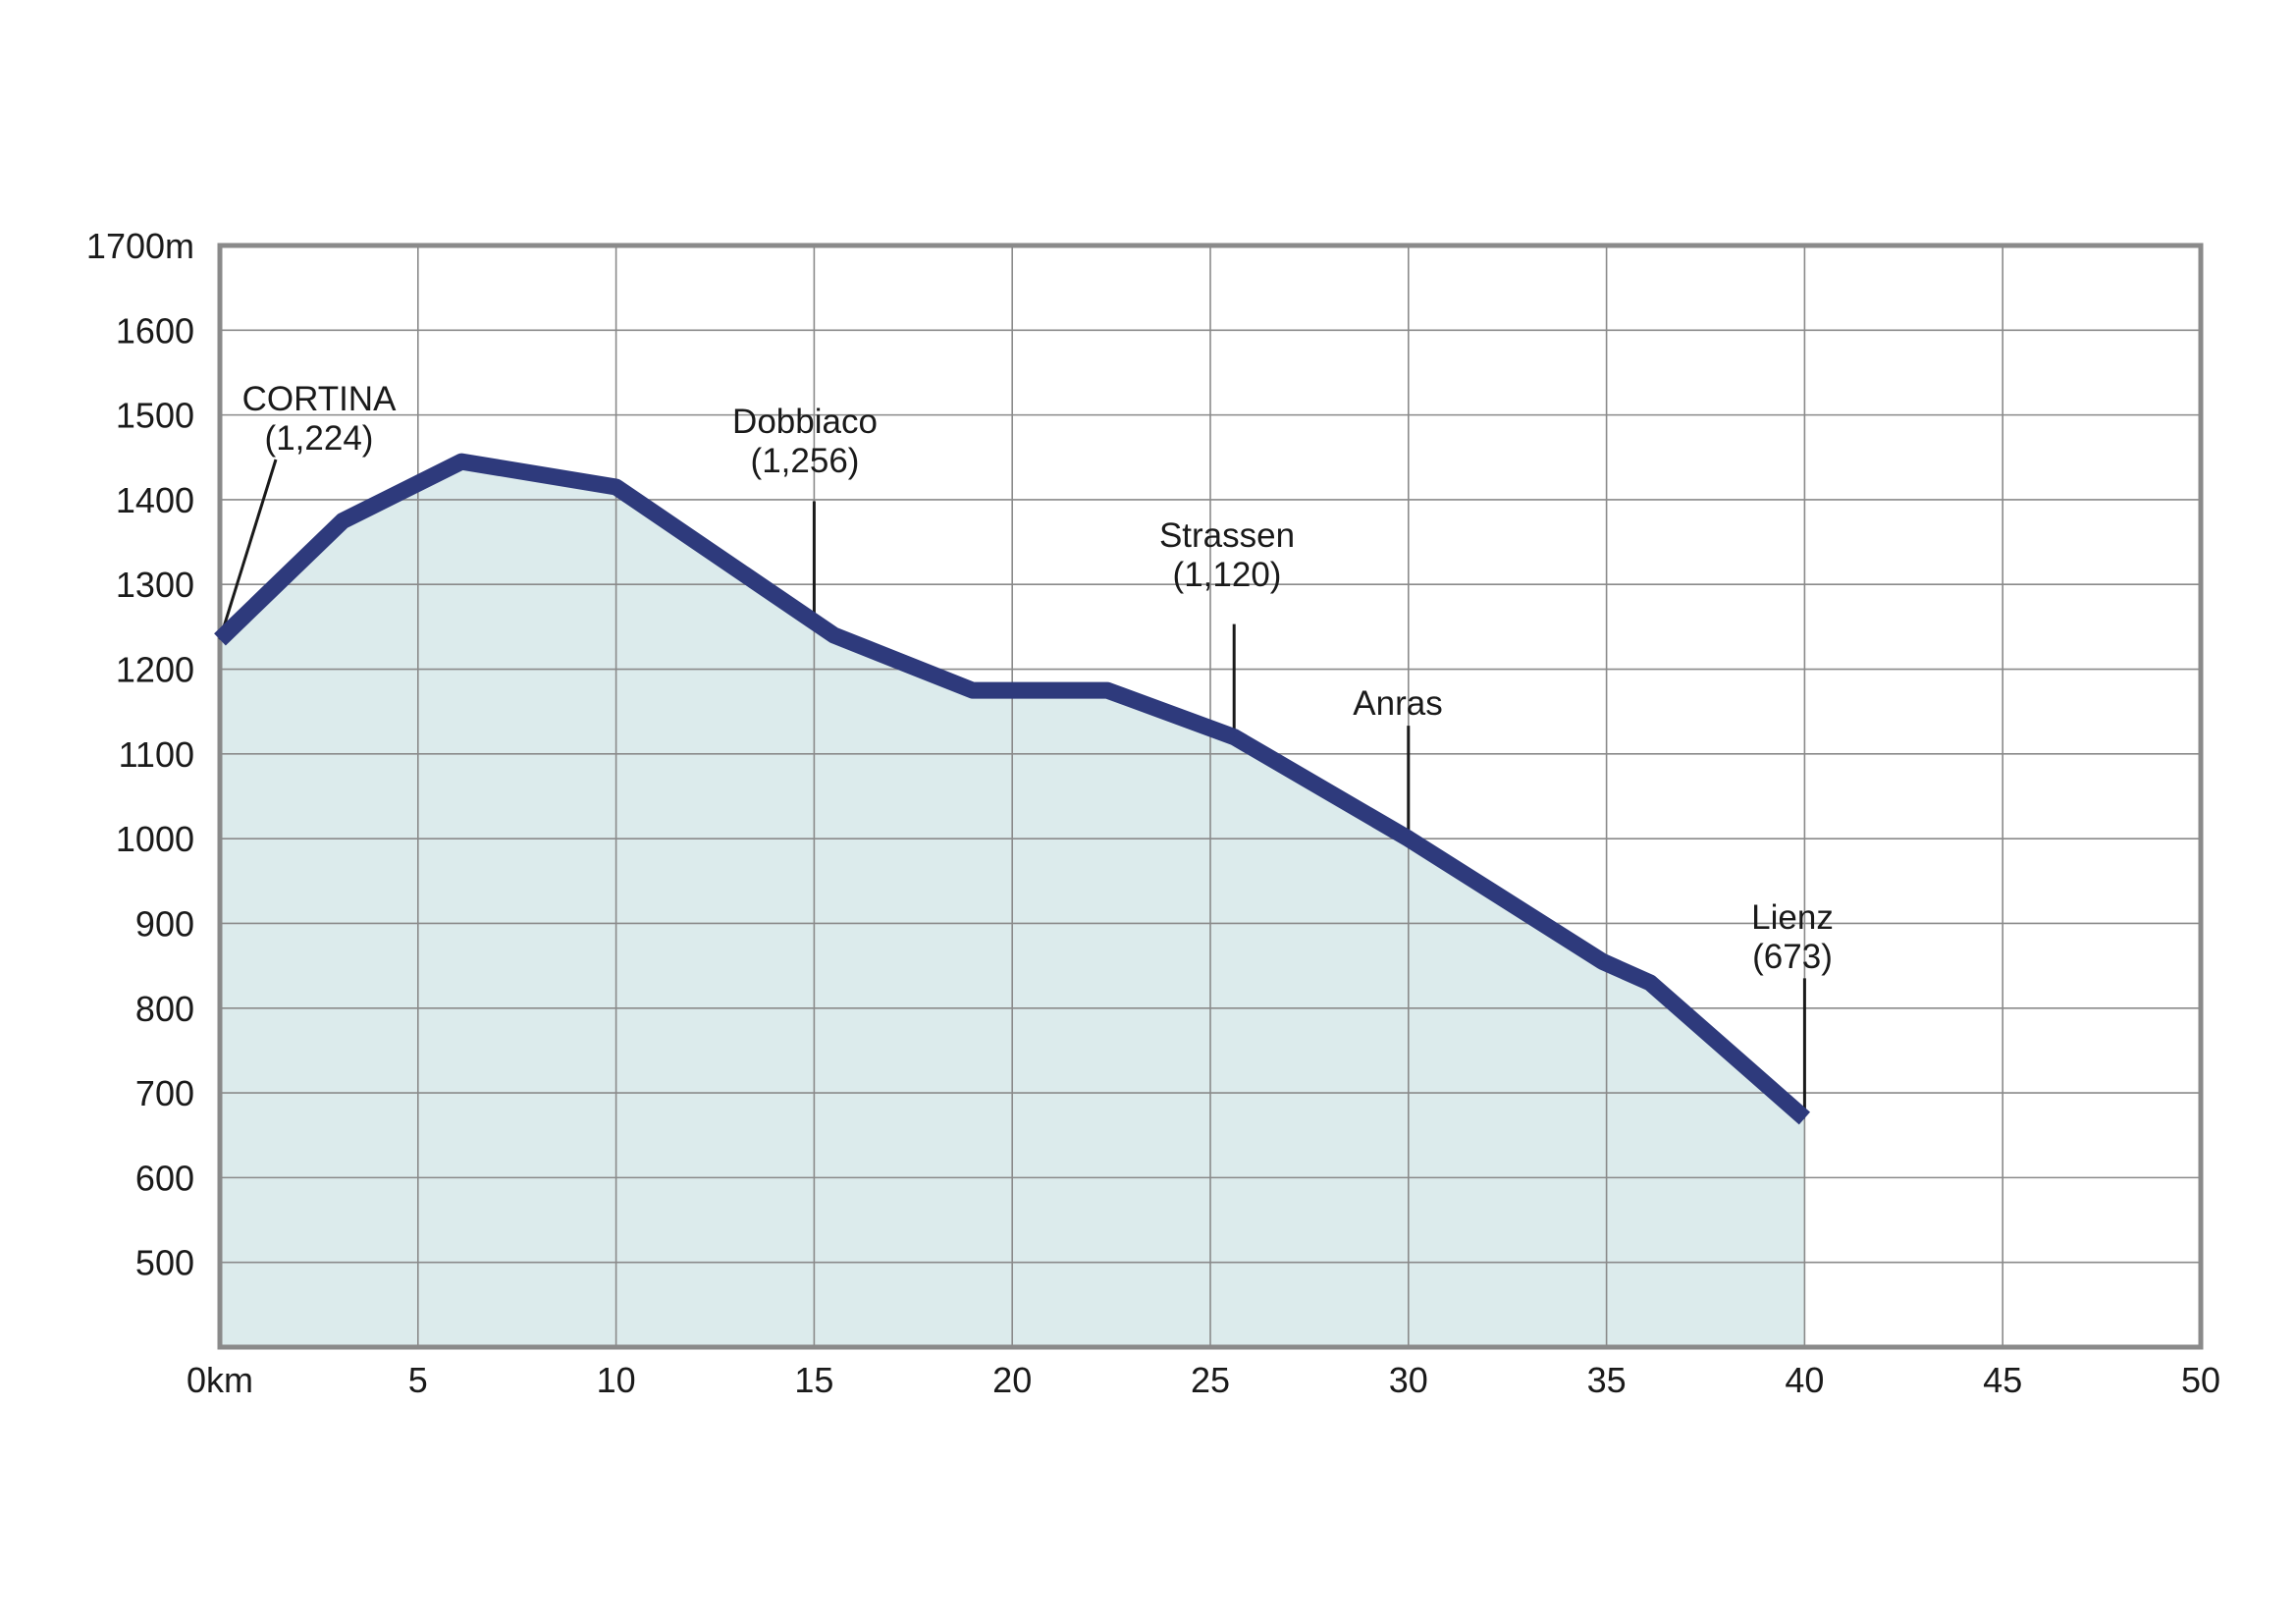 This screenshot has height=1624, width=2296. What do you see at coordinates (418, 1380) in the screenshot?
I see `x-tick-label: 5` at bounding box center [418, 1380].